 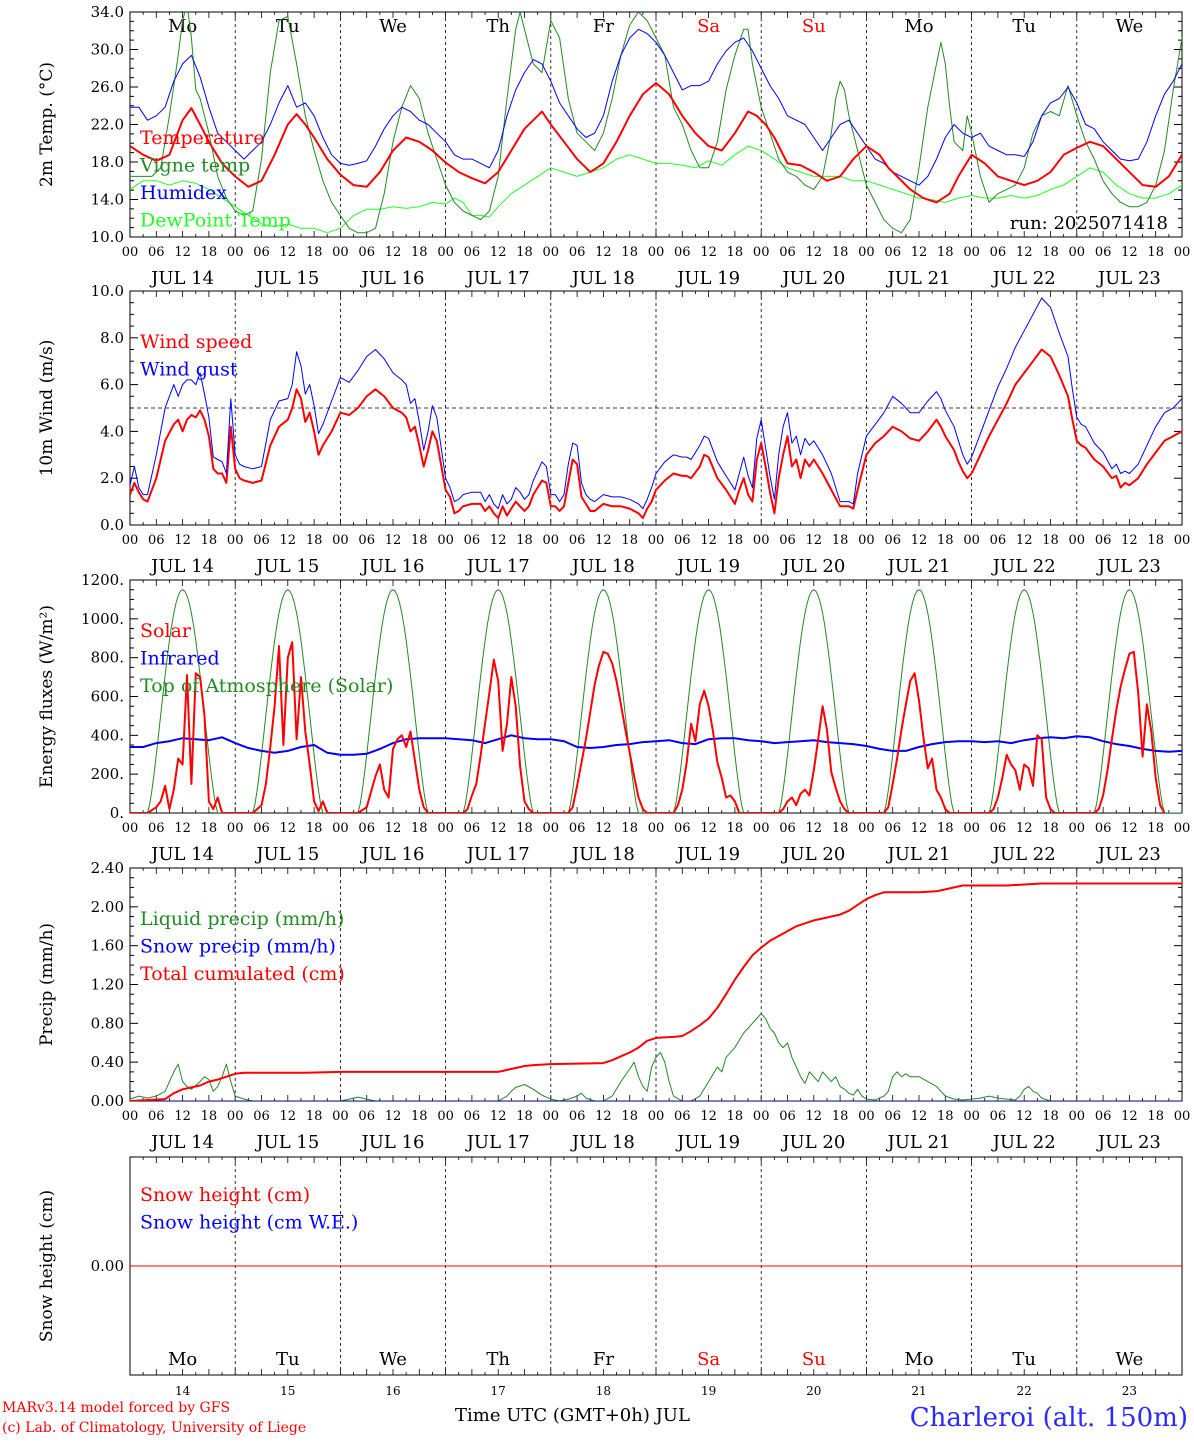 I want to click on series-line-vigne-temp, so click(x=656, y=123).